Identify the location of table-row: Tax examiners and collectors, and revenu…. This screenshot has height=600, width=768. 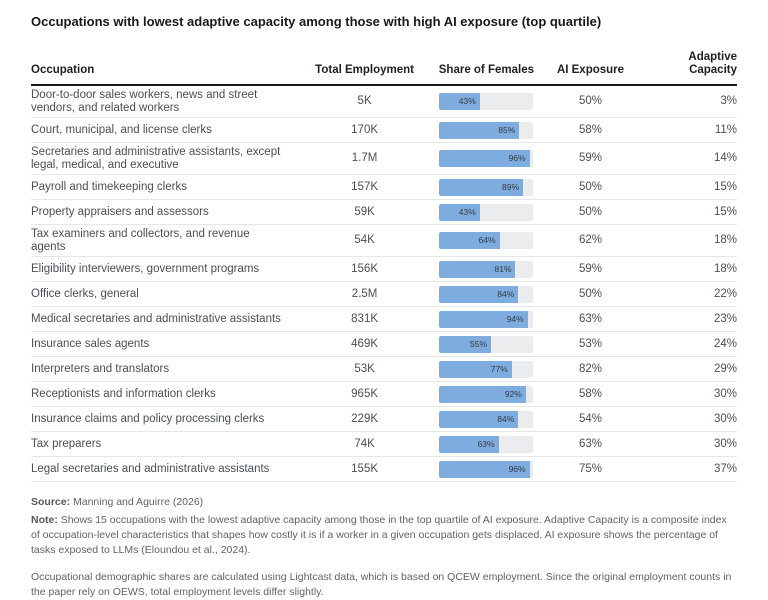
(384, 240).